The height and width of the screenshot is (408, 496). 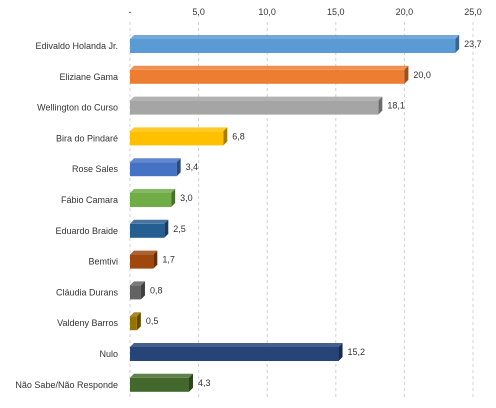 What do you see at coordinates (405, 12) in the screenshot?
I see `x-tick-label: 20,0` at bounding box center [405, 12].